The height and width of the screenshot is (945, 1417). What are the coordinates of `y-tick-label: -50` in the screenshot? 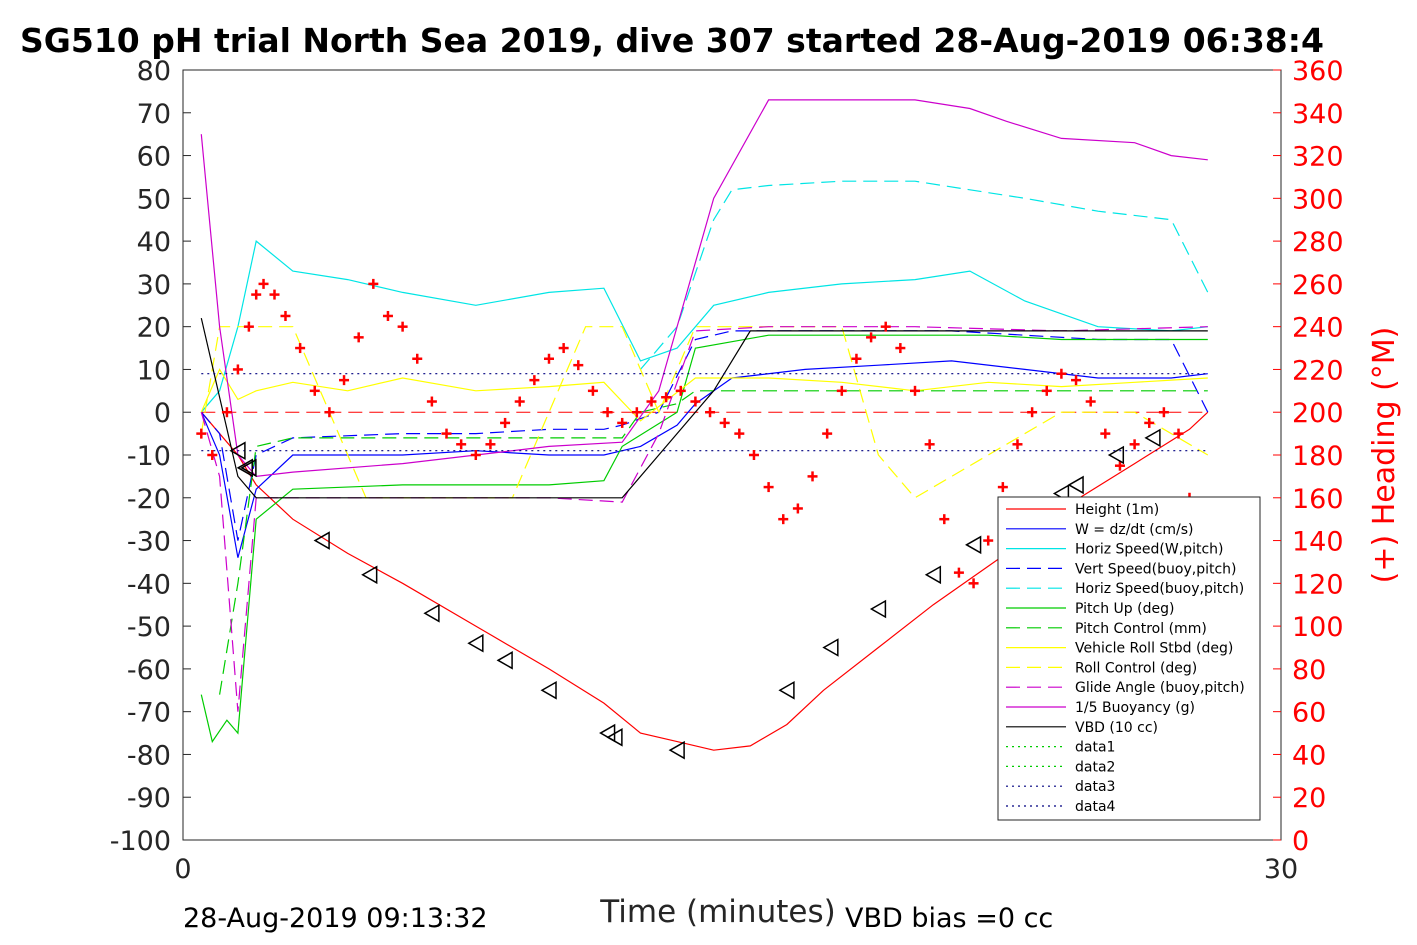 It's located at (149, 627).